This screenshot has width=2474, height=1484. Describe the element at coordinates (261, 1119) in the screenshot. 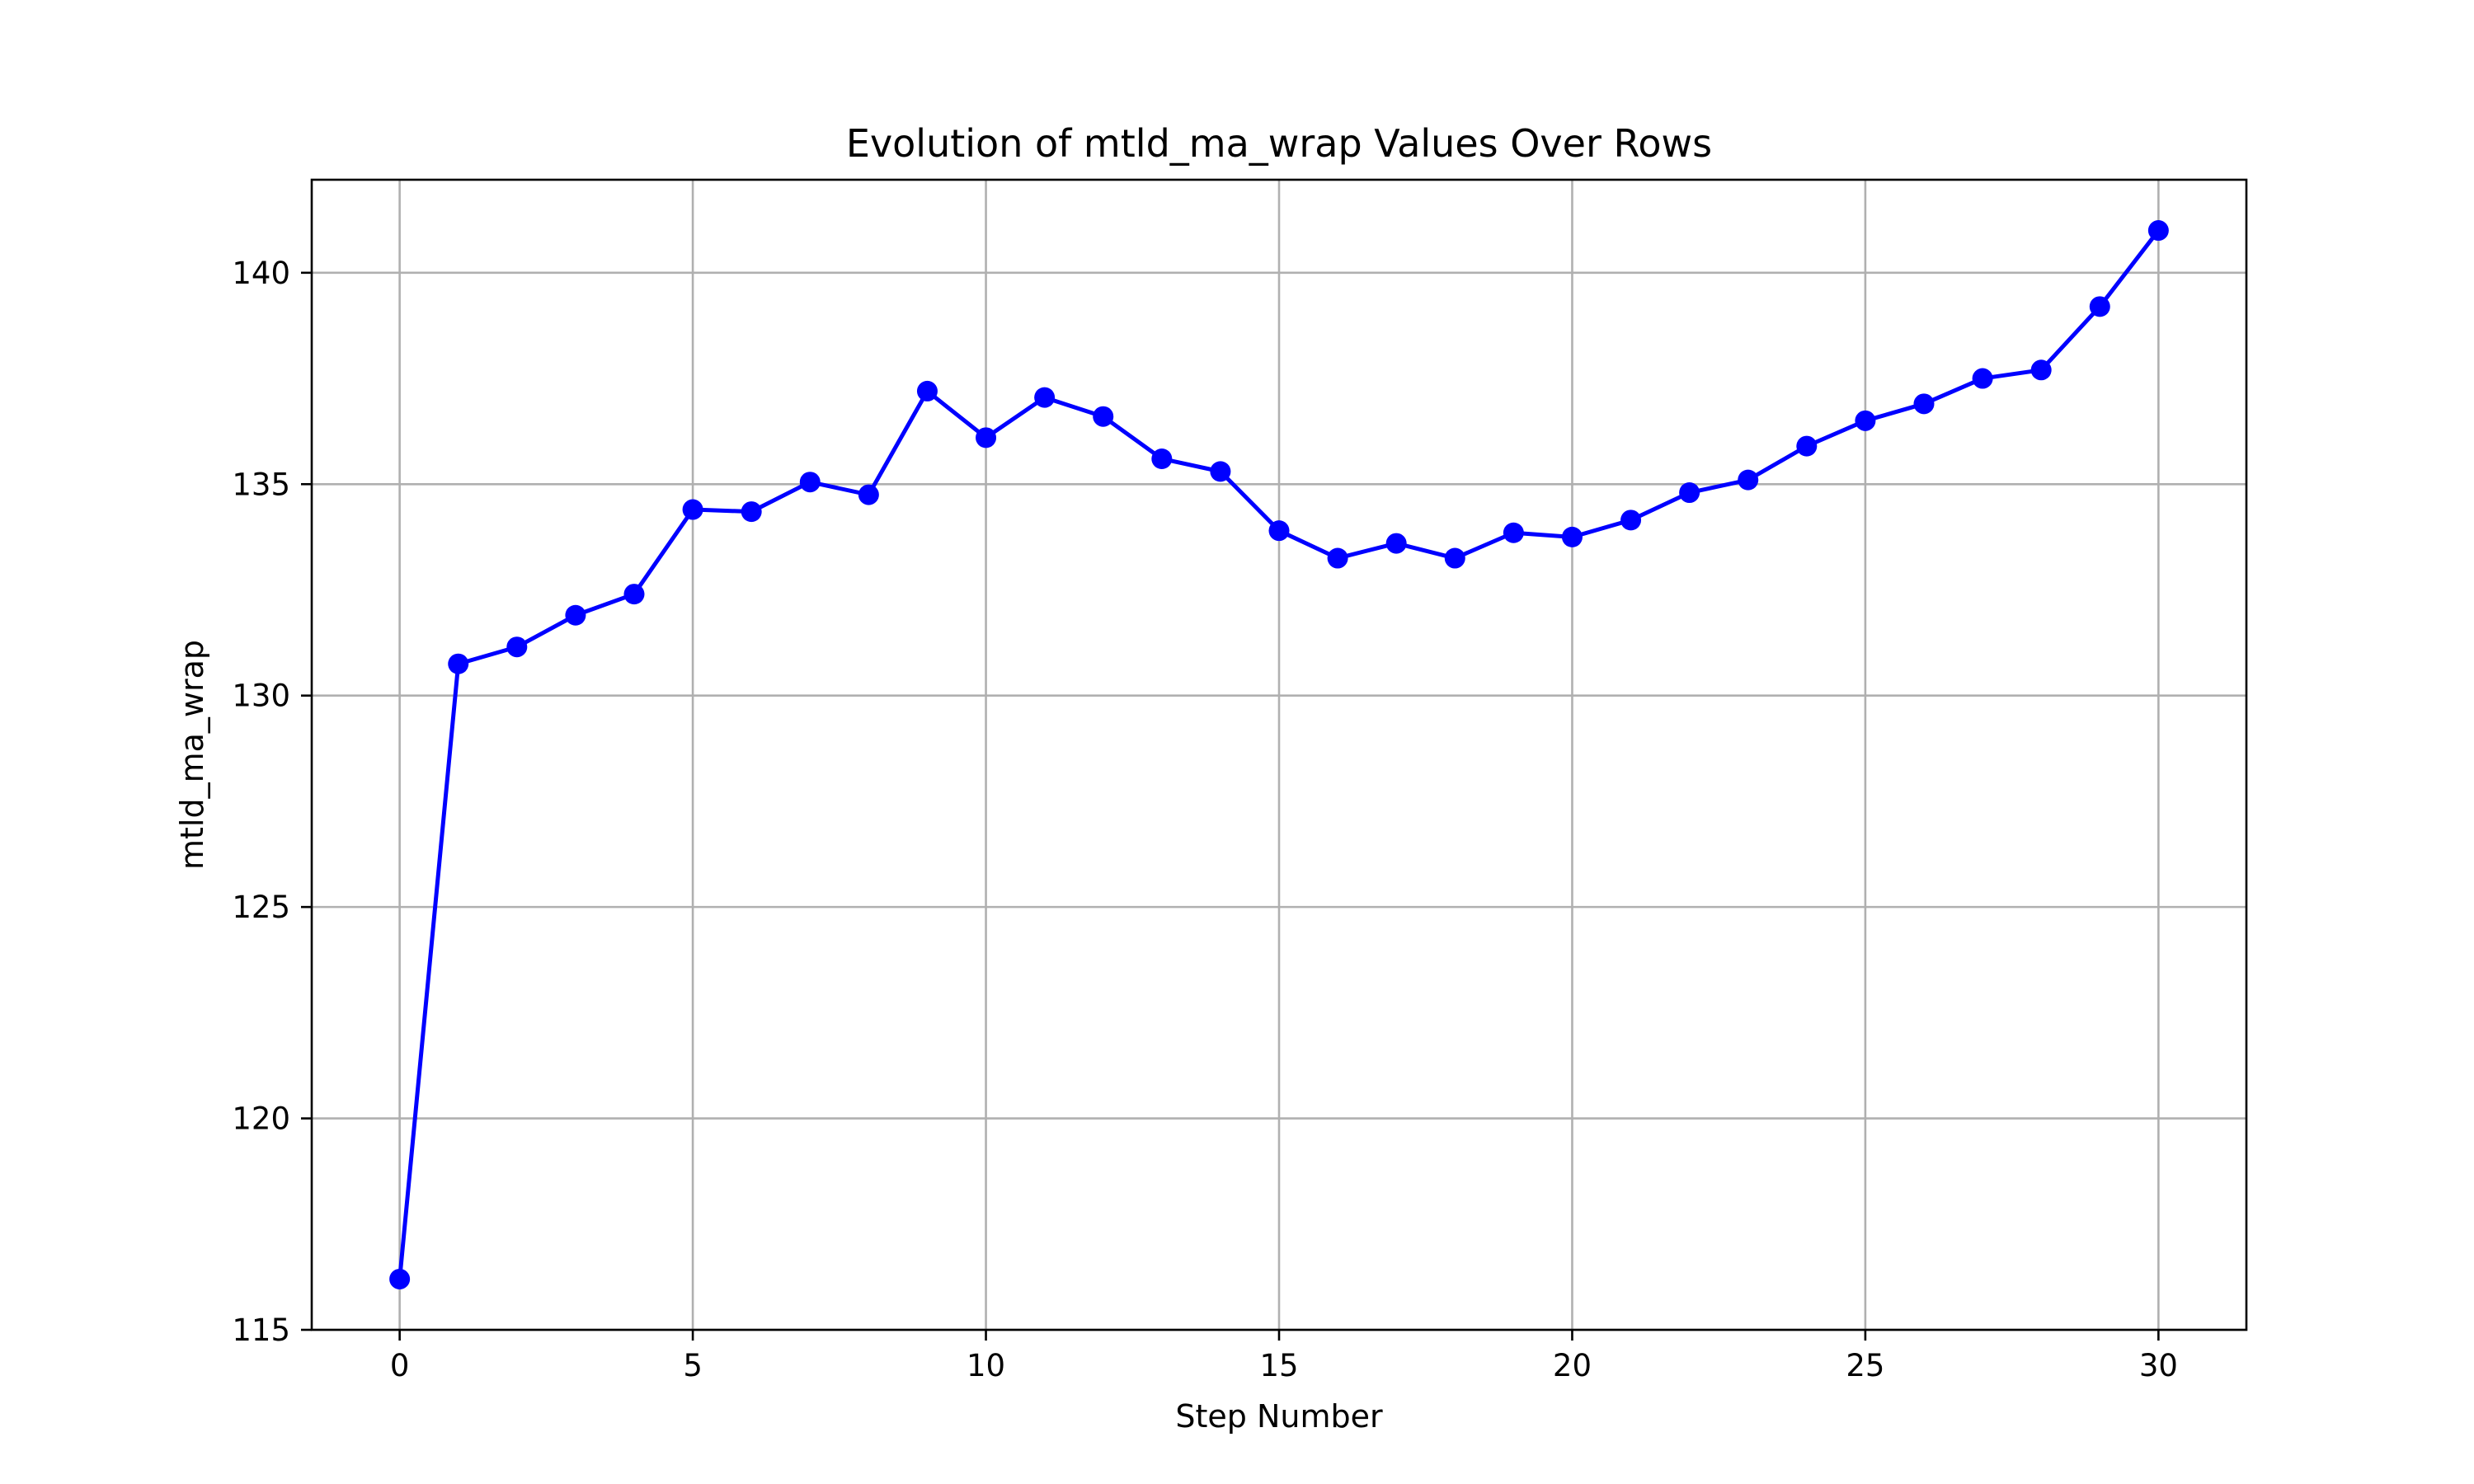

I see `y-tick-label: 120` at that location.